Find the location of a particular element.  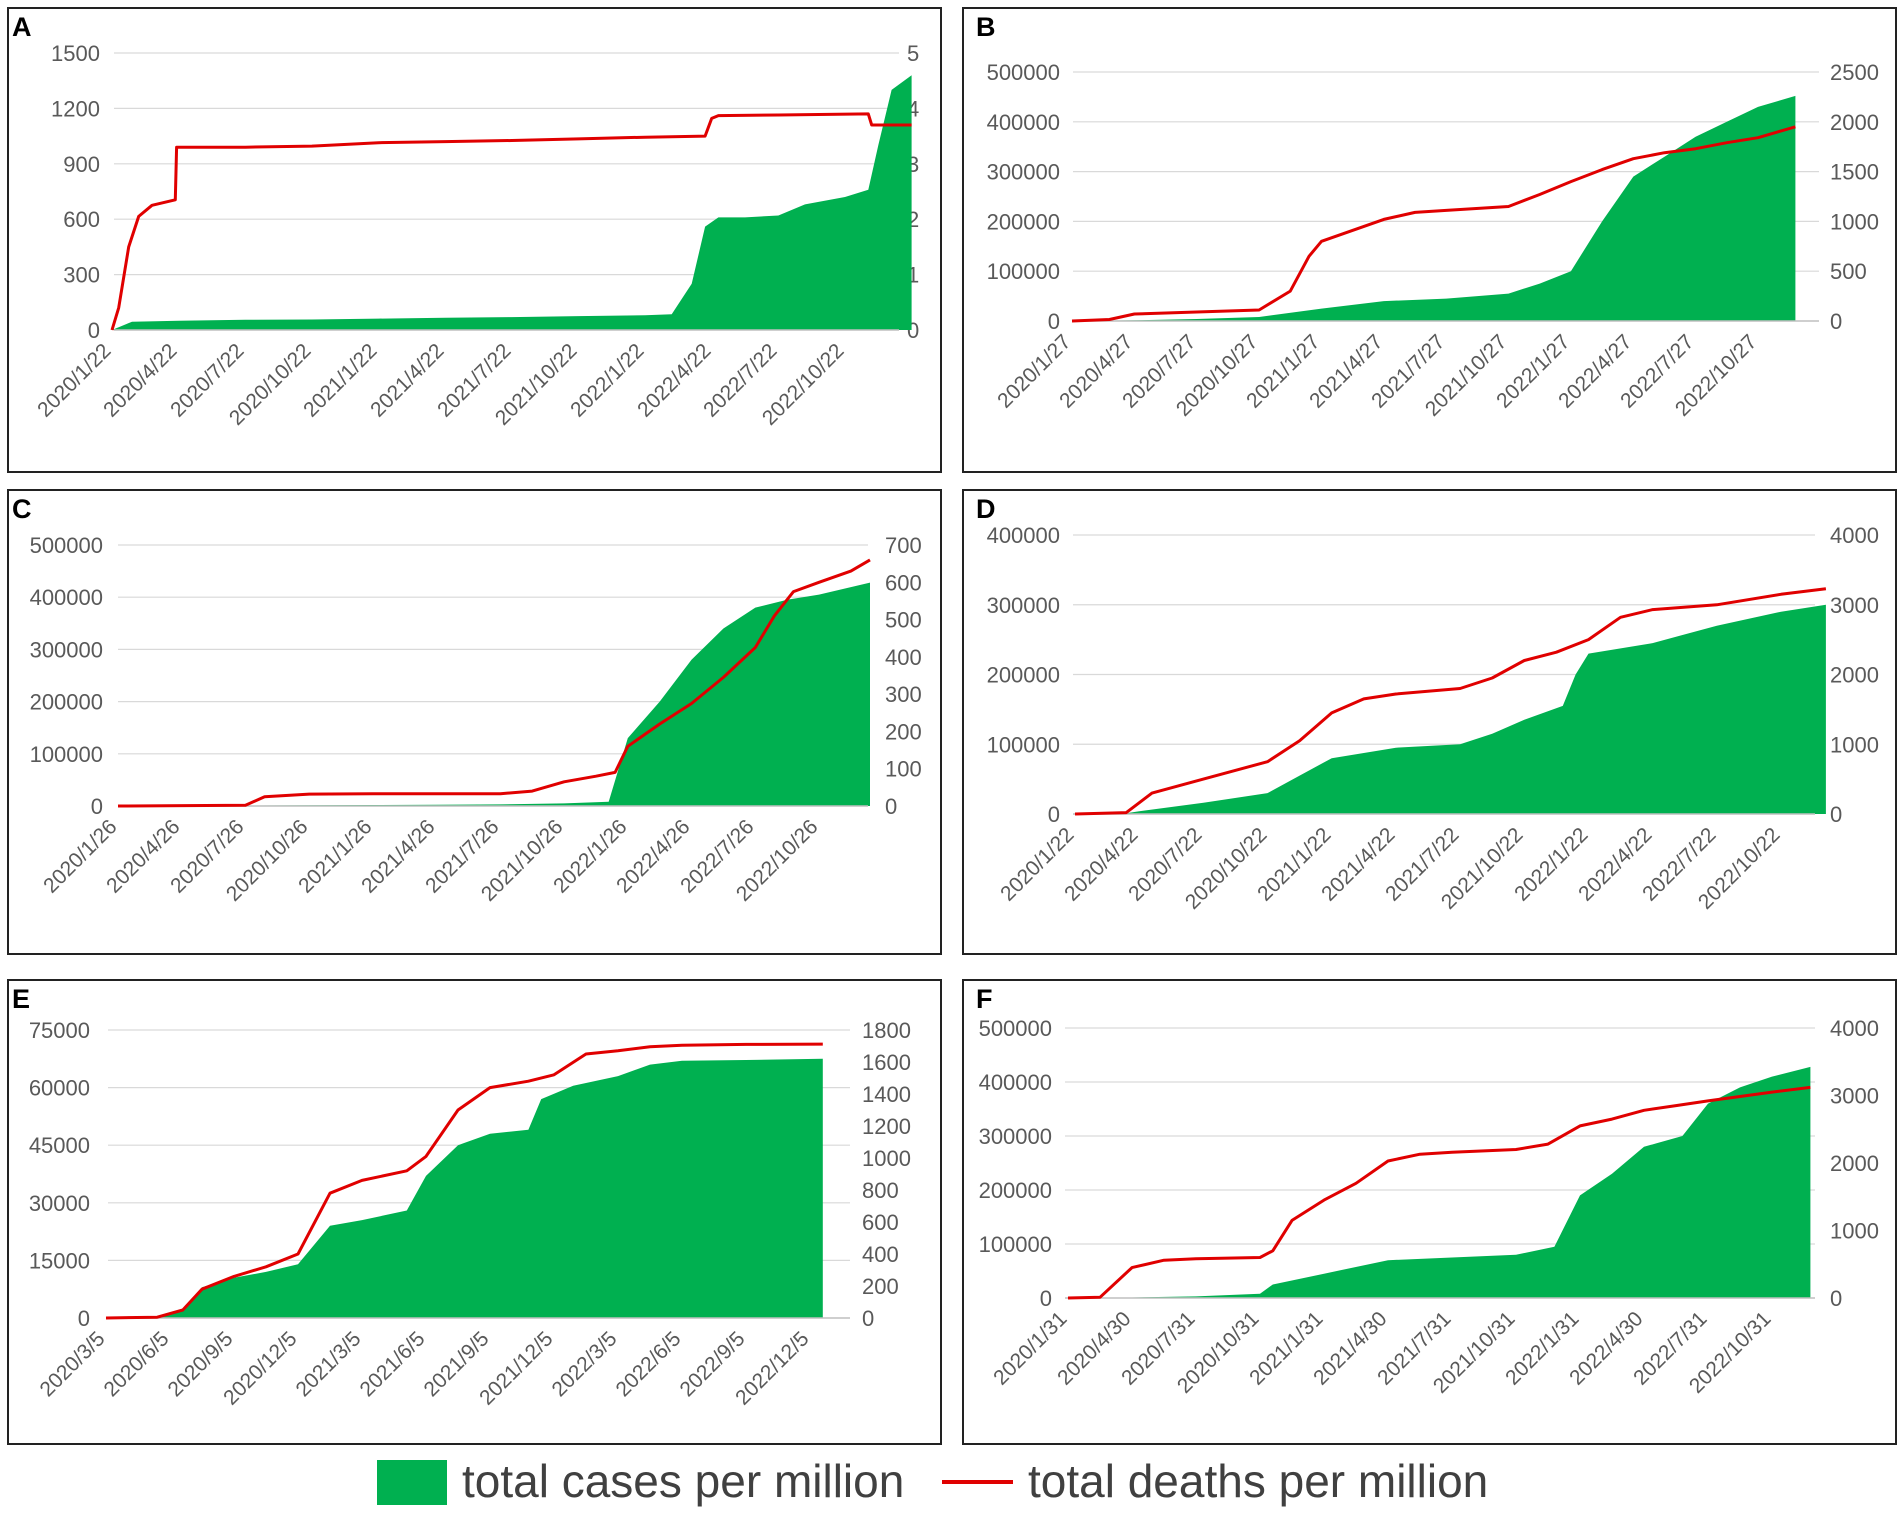

legend-cases-swatch is located at coordinates (412, 1482).